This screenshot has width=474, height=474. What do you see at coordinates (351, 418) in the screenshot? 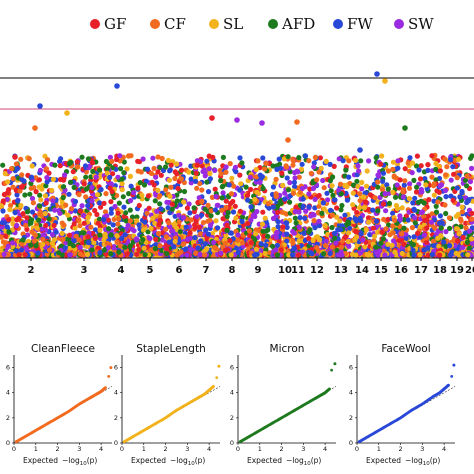
I see `qq-y-tick-label: 2` at bounding box center [351, 418].